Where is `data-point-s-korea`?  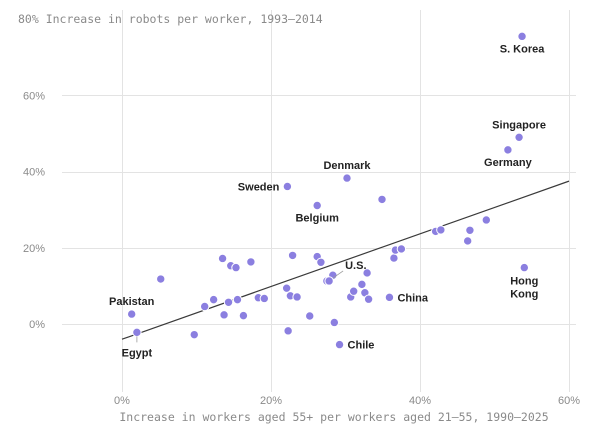 data-point-s-korea is located at coordinates (522, 36).